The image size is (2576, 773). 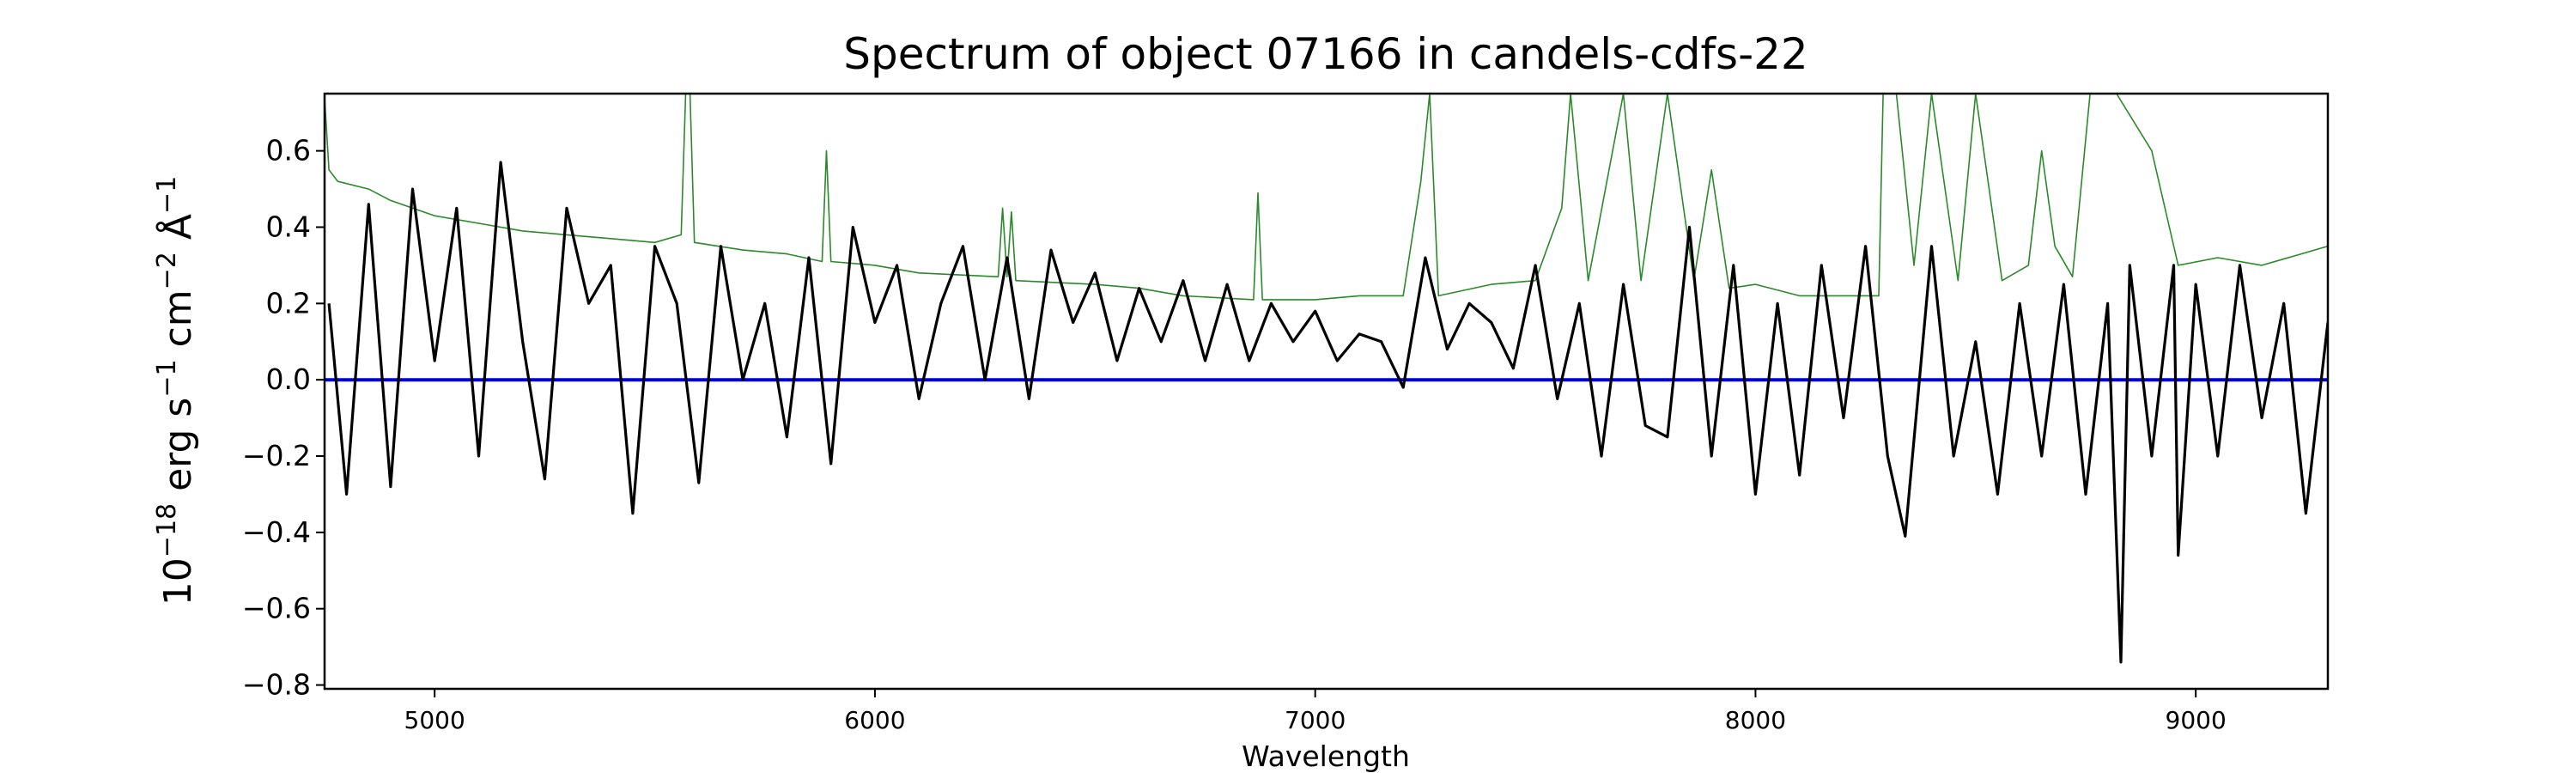 What do you see at coordinates (176, 391) in the screenshot?
I see `y-axis-label: 10−18 erg s−1 cm−2 Å−1` at bounding box center [176, 391].